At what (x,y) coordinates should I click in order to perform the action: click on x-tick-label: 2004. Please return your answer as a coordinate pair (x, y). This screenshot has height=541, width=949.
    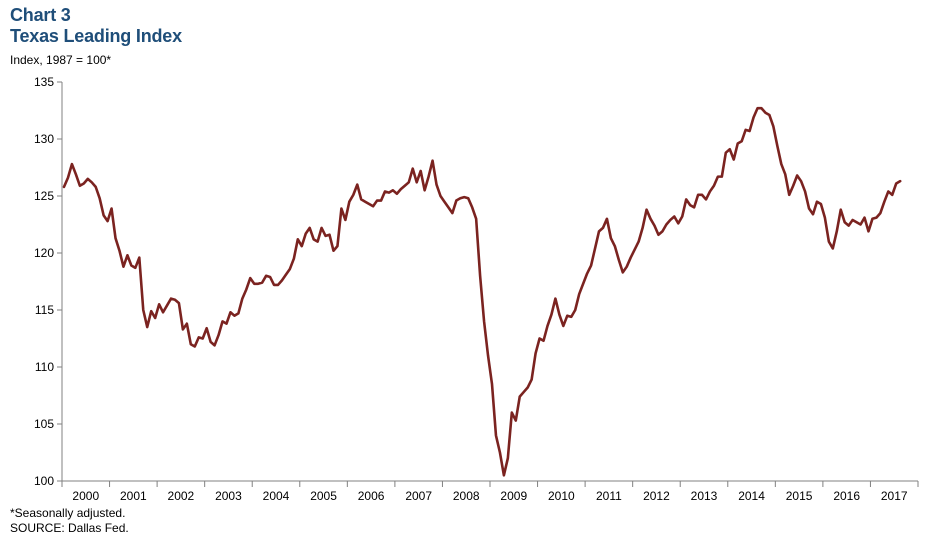
    Looking at the image, I should click on (276, 496).